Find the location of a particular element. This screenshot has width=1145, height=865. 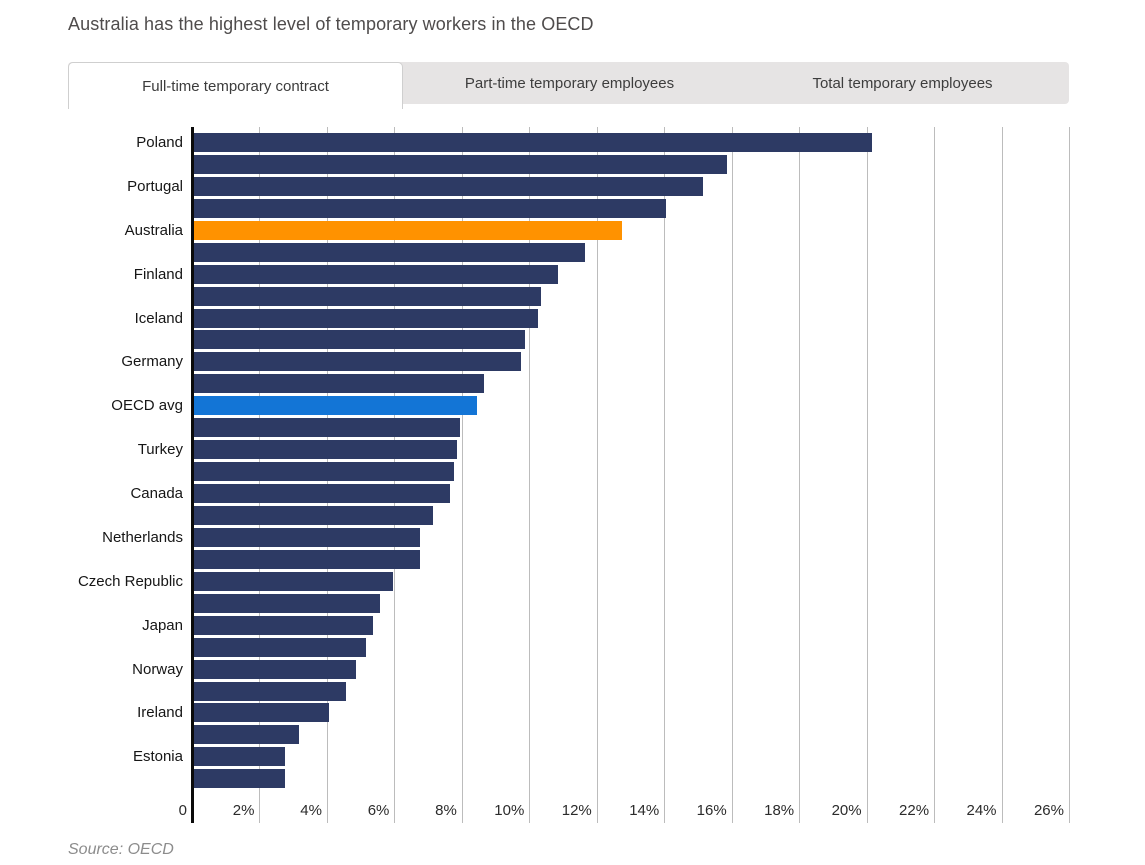

bar-japan is located at coordinates (283, 625).